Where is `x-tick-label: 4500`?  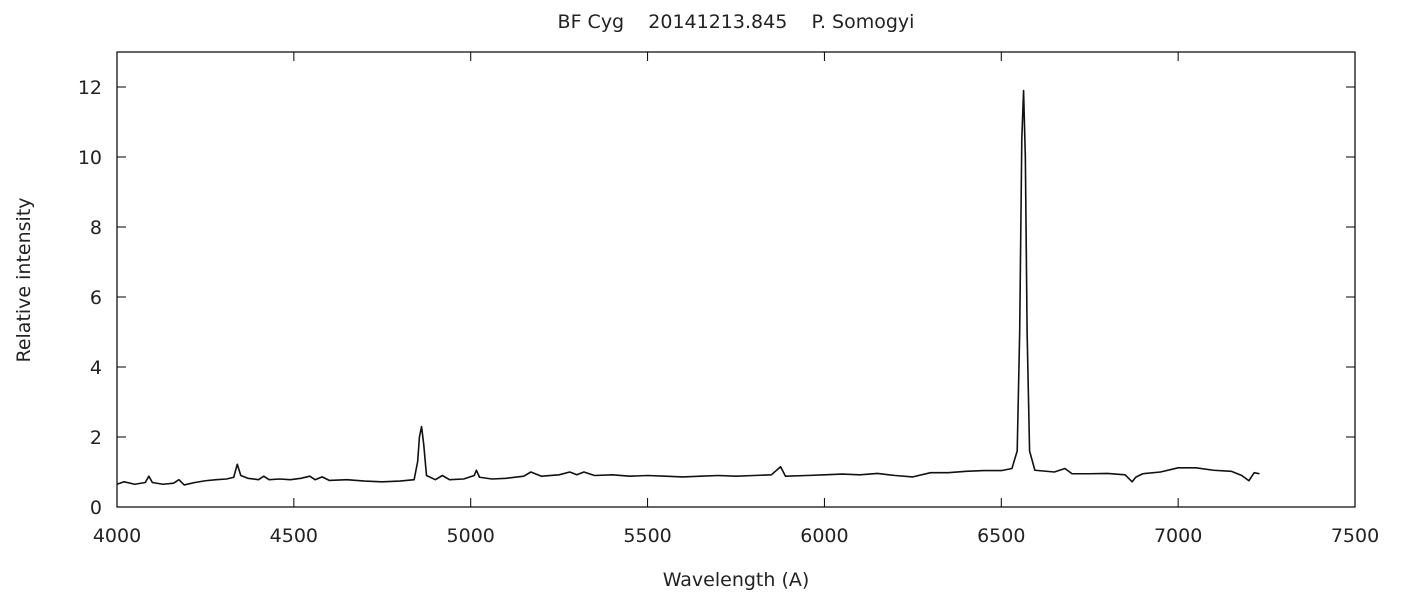
x-tick-label: 4500 is located at coordinates (294, 536).